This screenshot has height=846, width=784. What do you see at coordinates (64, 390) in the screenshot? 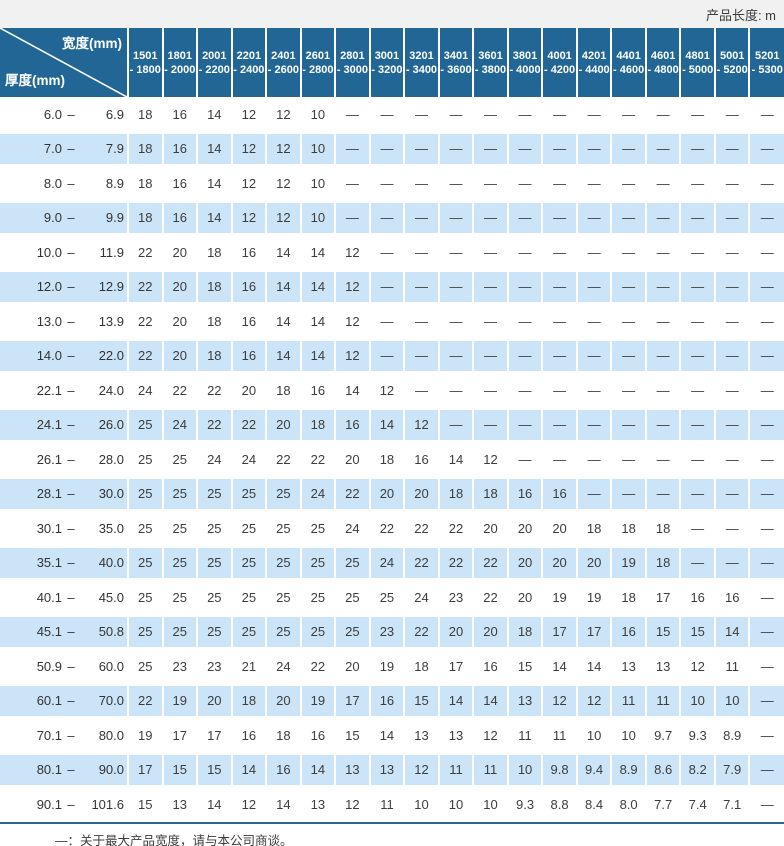
I see `thickness-range-label: 22.1–24.0` at bounding box center [64, 390].